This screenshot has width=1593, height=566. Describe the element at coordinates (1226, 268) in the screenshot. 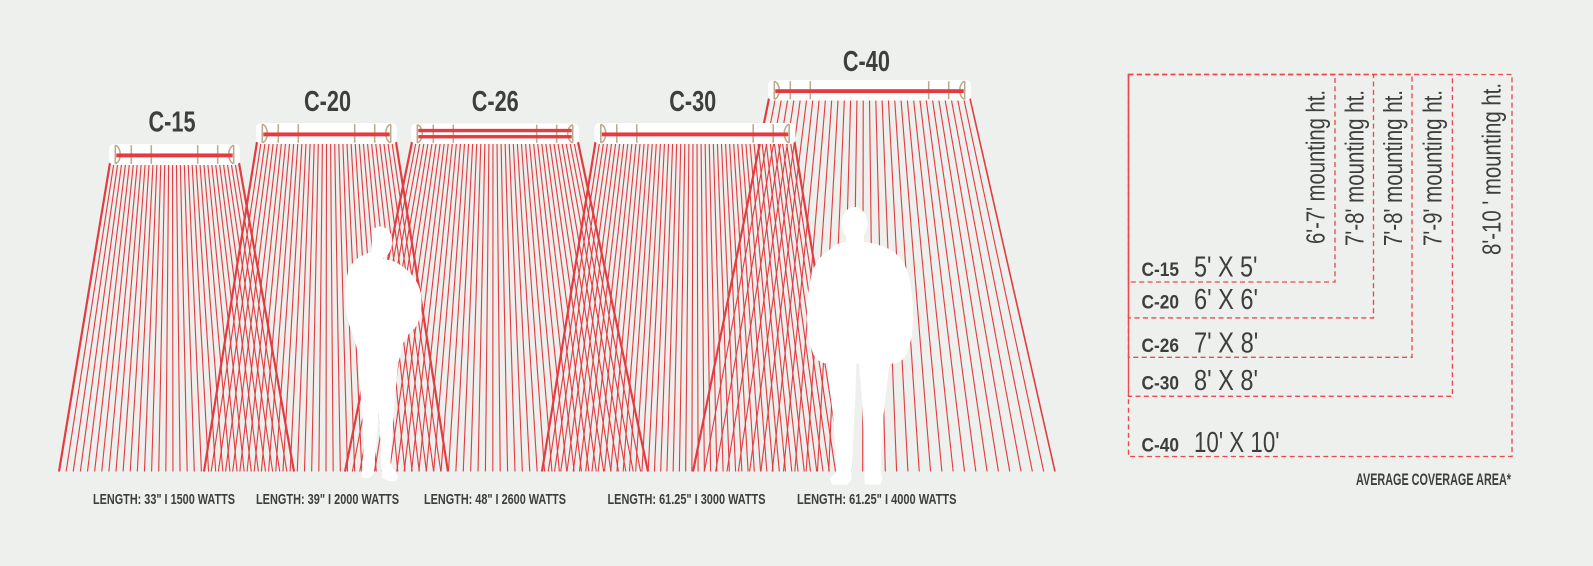

I see `svg-text: 5' X 5'` at that location.